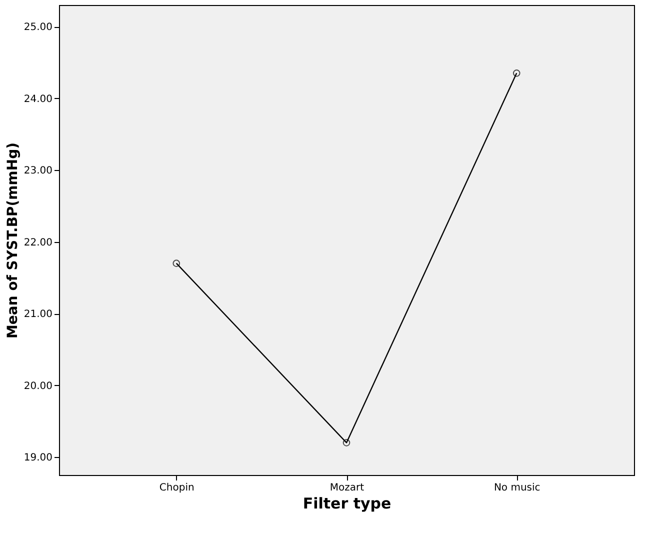 The height and width of the screenshot is (550, 665). What do you see at coordinates (347, 488) in the screenshot?
I see `x-tick-label: Mozart` at bounding box center [347, 488].